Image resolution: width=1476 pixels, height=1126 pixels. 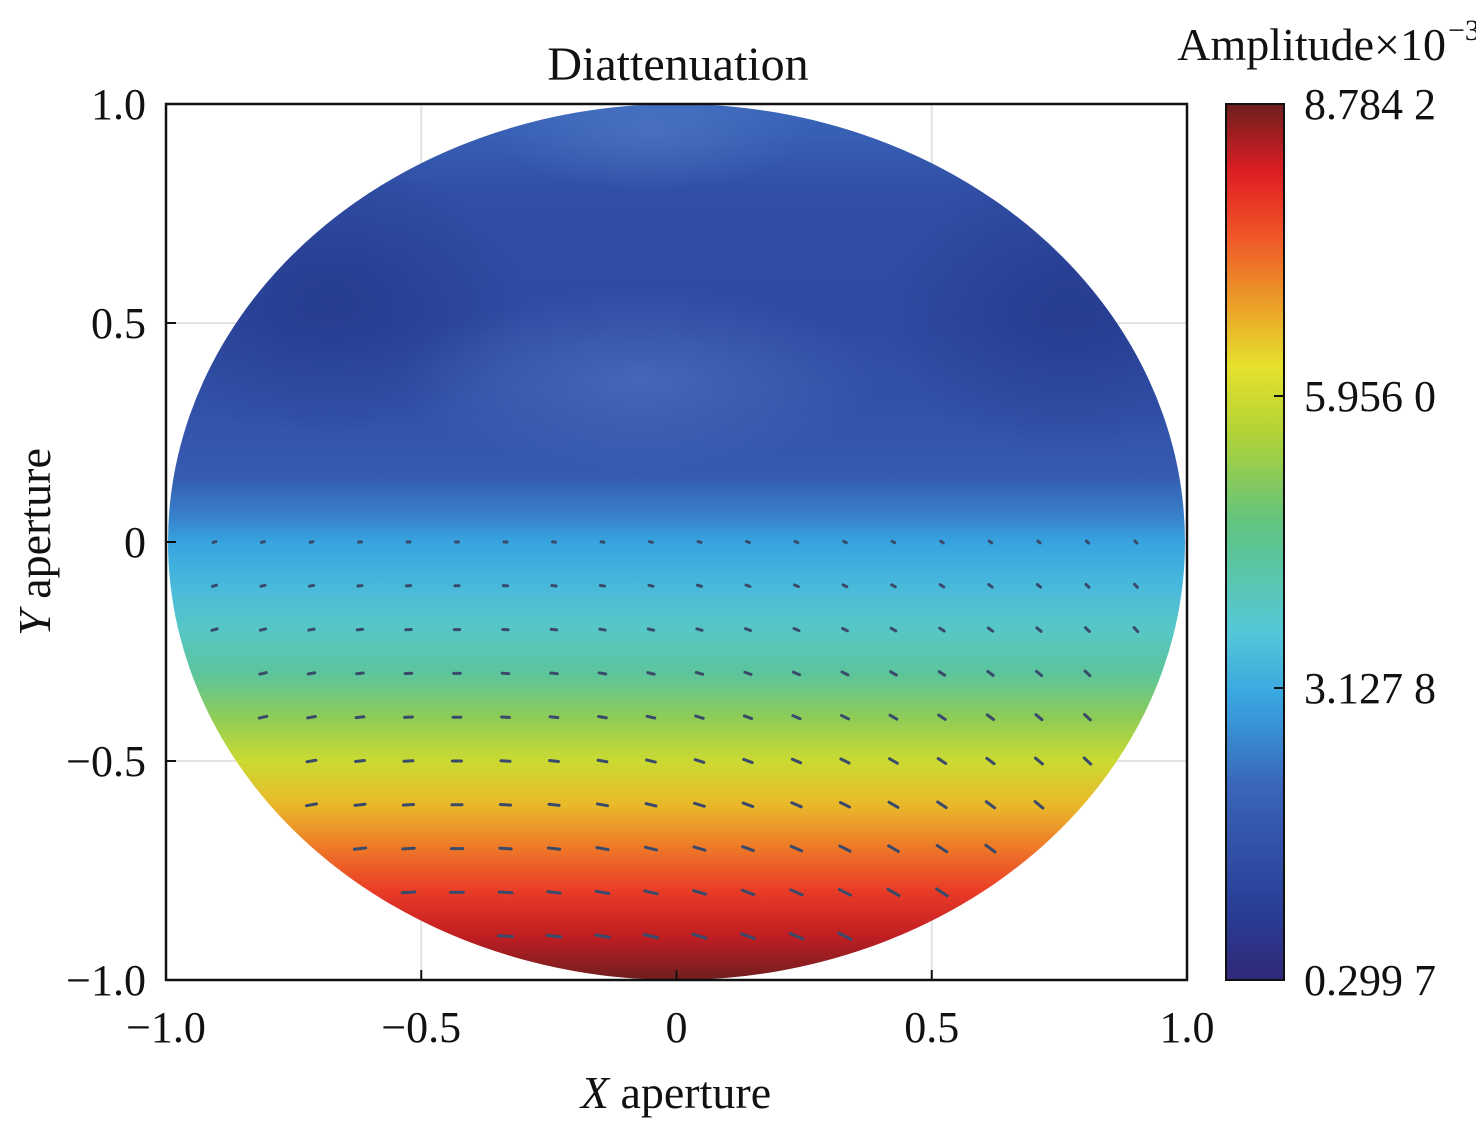 I want to click on x-tick-label: −1.0, so click(x=166, y=1027).